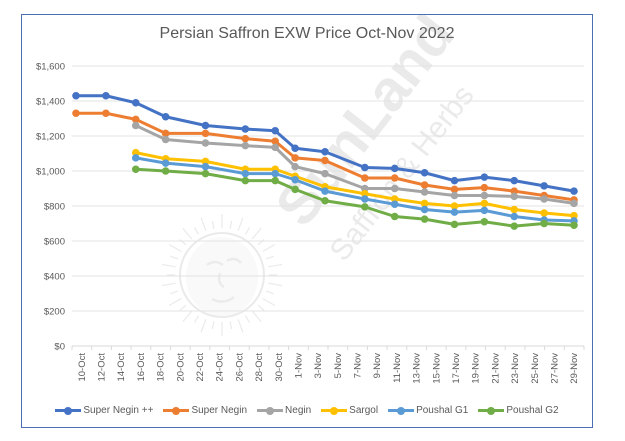 This screenshot has width=625, height=441. I want to click on x-tick-label: 14-Oct, so click(121, 367).